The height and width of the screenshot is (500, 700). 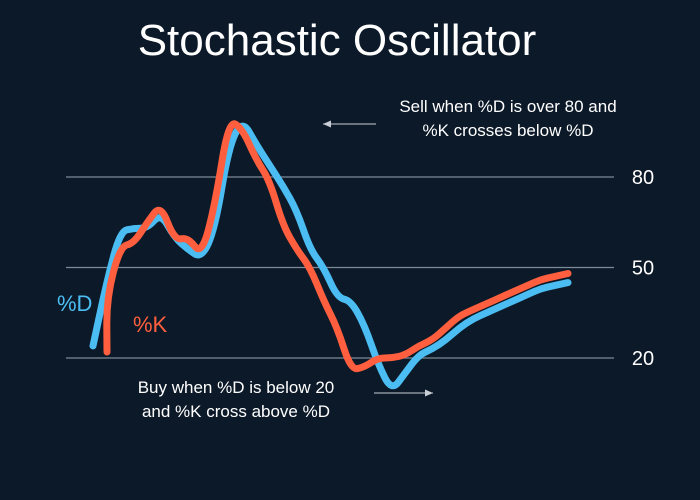 What do you see at coordinates (429, 393) in the screenshot?
I see `annotation-arrowhead-buy` at bounding box center [429, 393].